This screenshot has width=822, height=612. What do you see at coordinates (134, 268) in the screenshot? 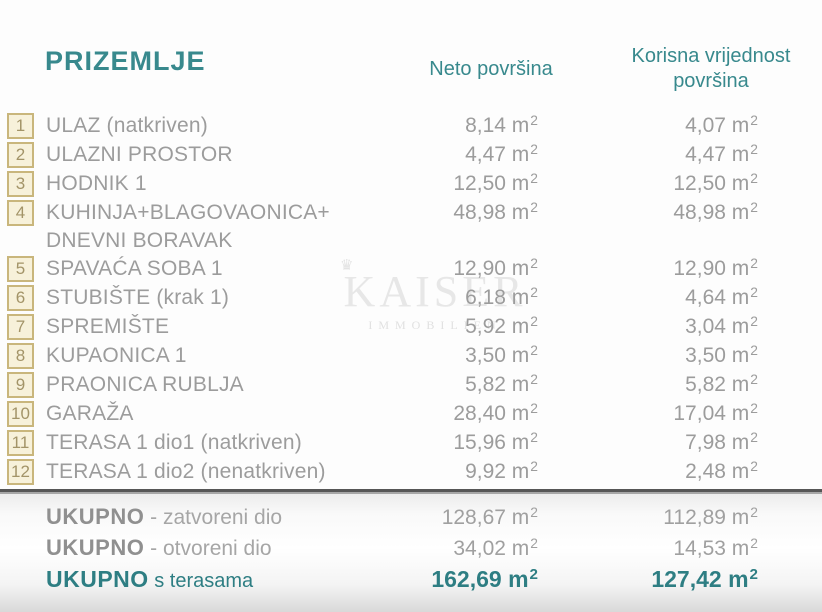
I see `room-name: SPAVAĆA SOBA 1` at bounding box center [134, 268].